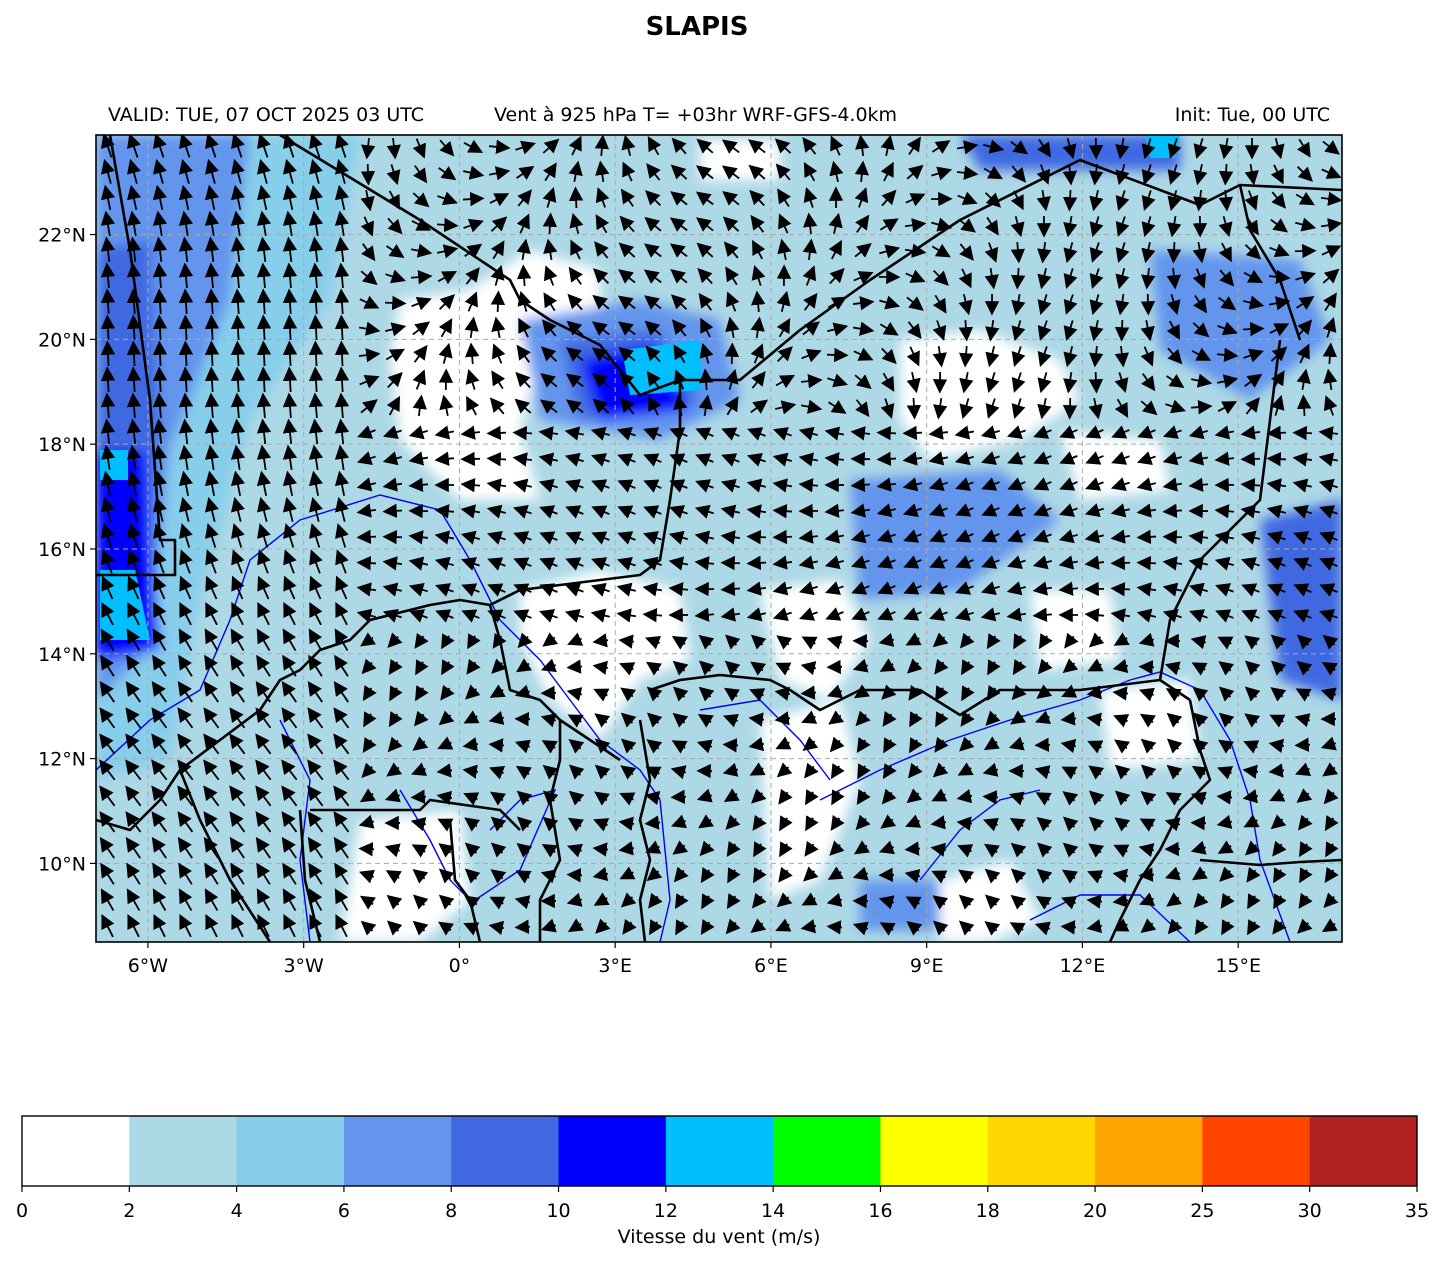 The image size is (1444, 1264). I want to click on wind-zone-shape, so click(900, 905).